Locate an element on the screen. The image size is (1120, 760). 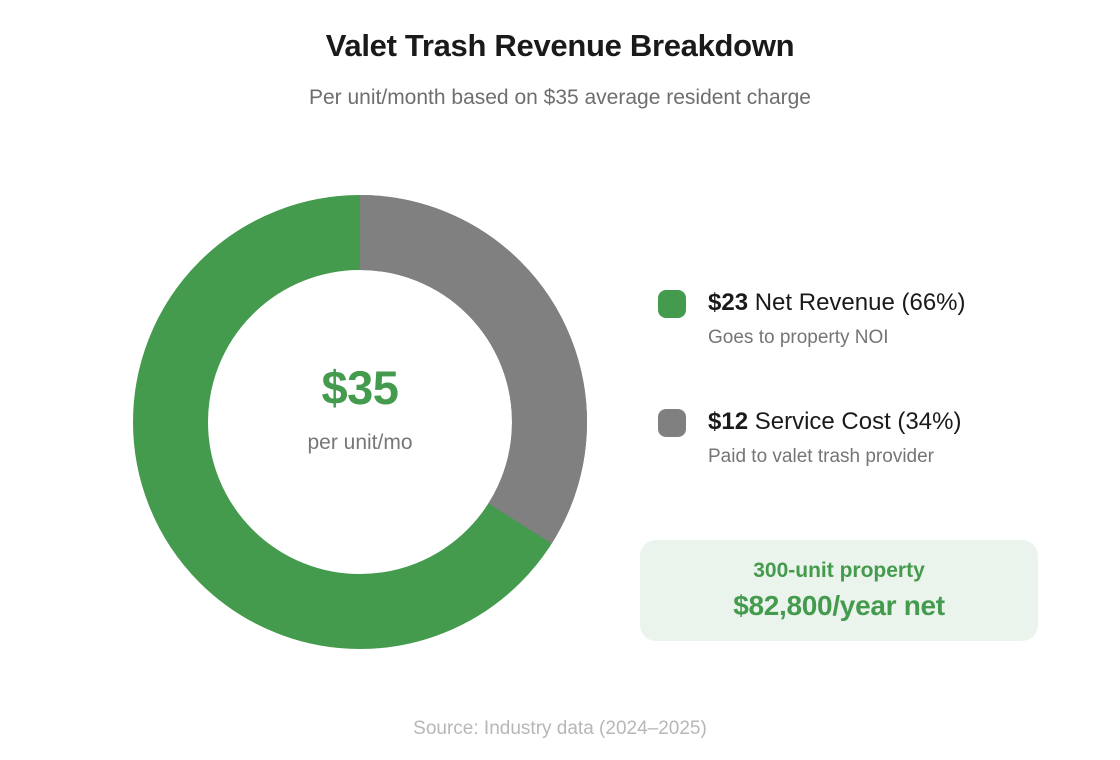
callout-property-size: 300-unit property is located at coordinates (839, 570).